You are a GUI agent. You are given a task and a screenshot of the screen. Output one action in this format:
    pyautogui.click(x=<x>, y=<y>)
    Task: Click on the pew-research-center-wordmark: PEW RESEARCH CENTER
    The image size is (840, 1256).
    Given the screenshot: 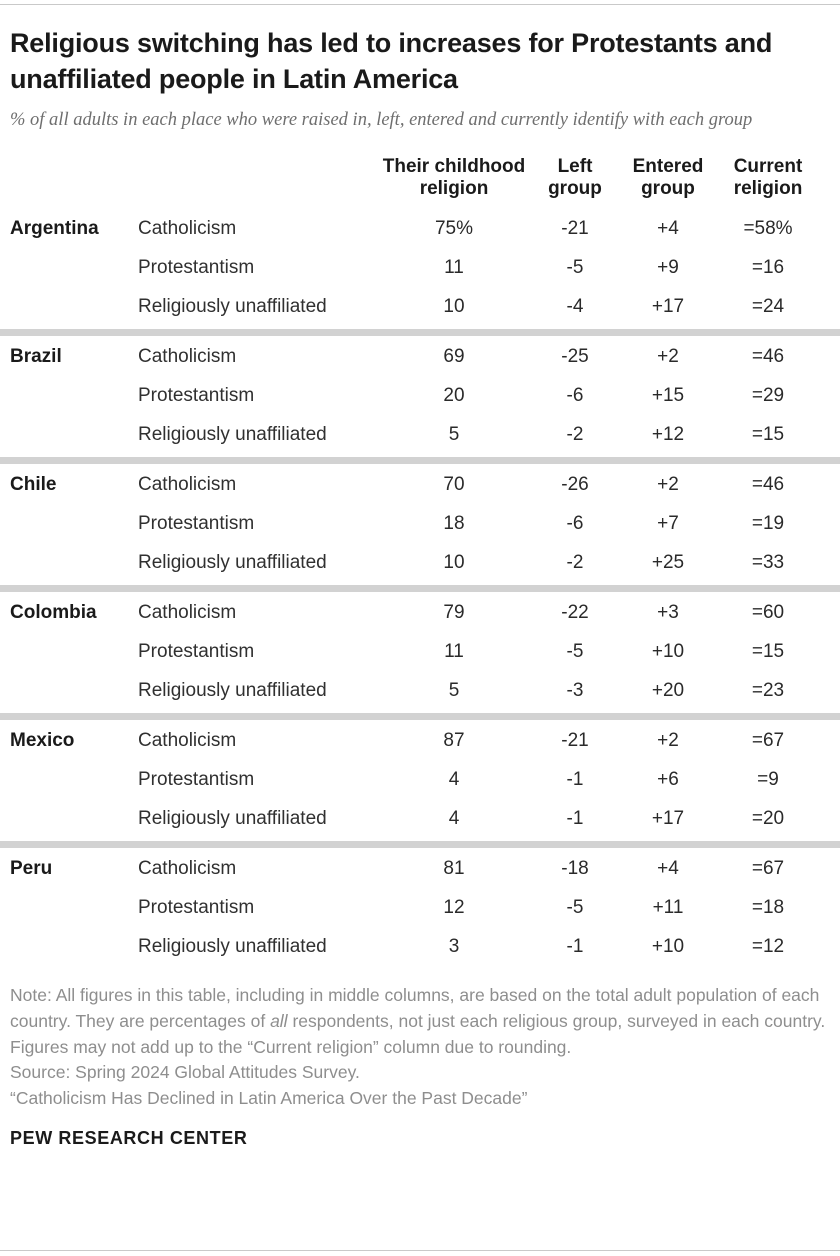 What is the action you would take?
    pyautogui.click(x=129, y=1138)
    